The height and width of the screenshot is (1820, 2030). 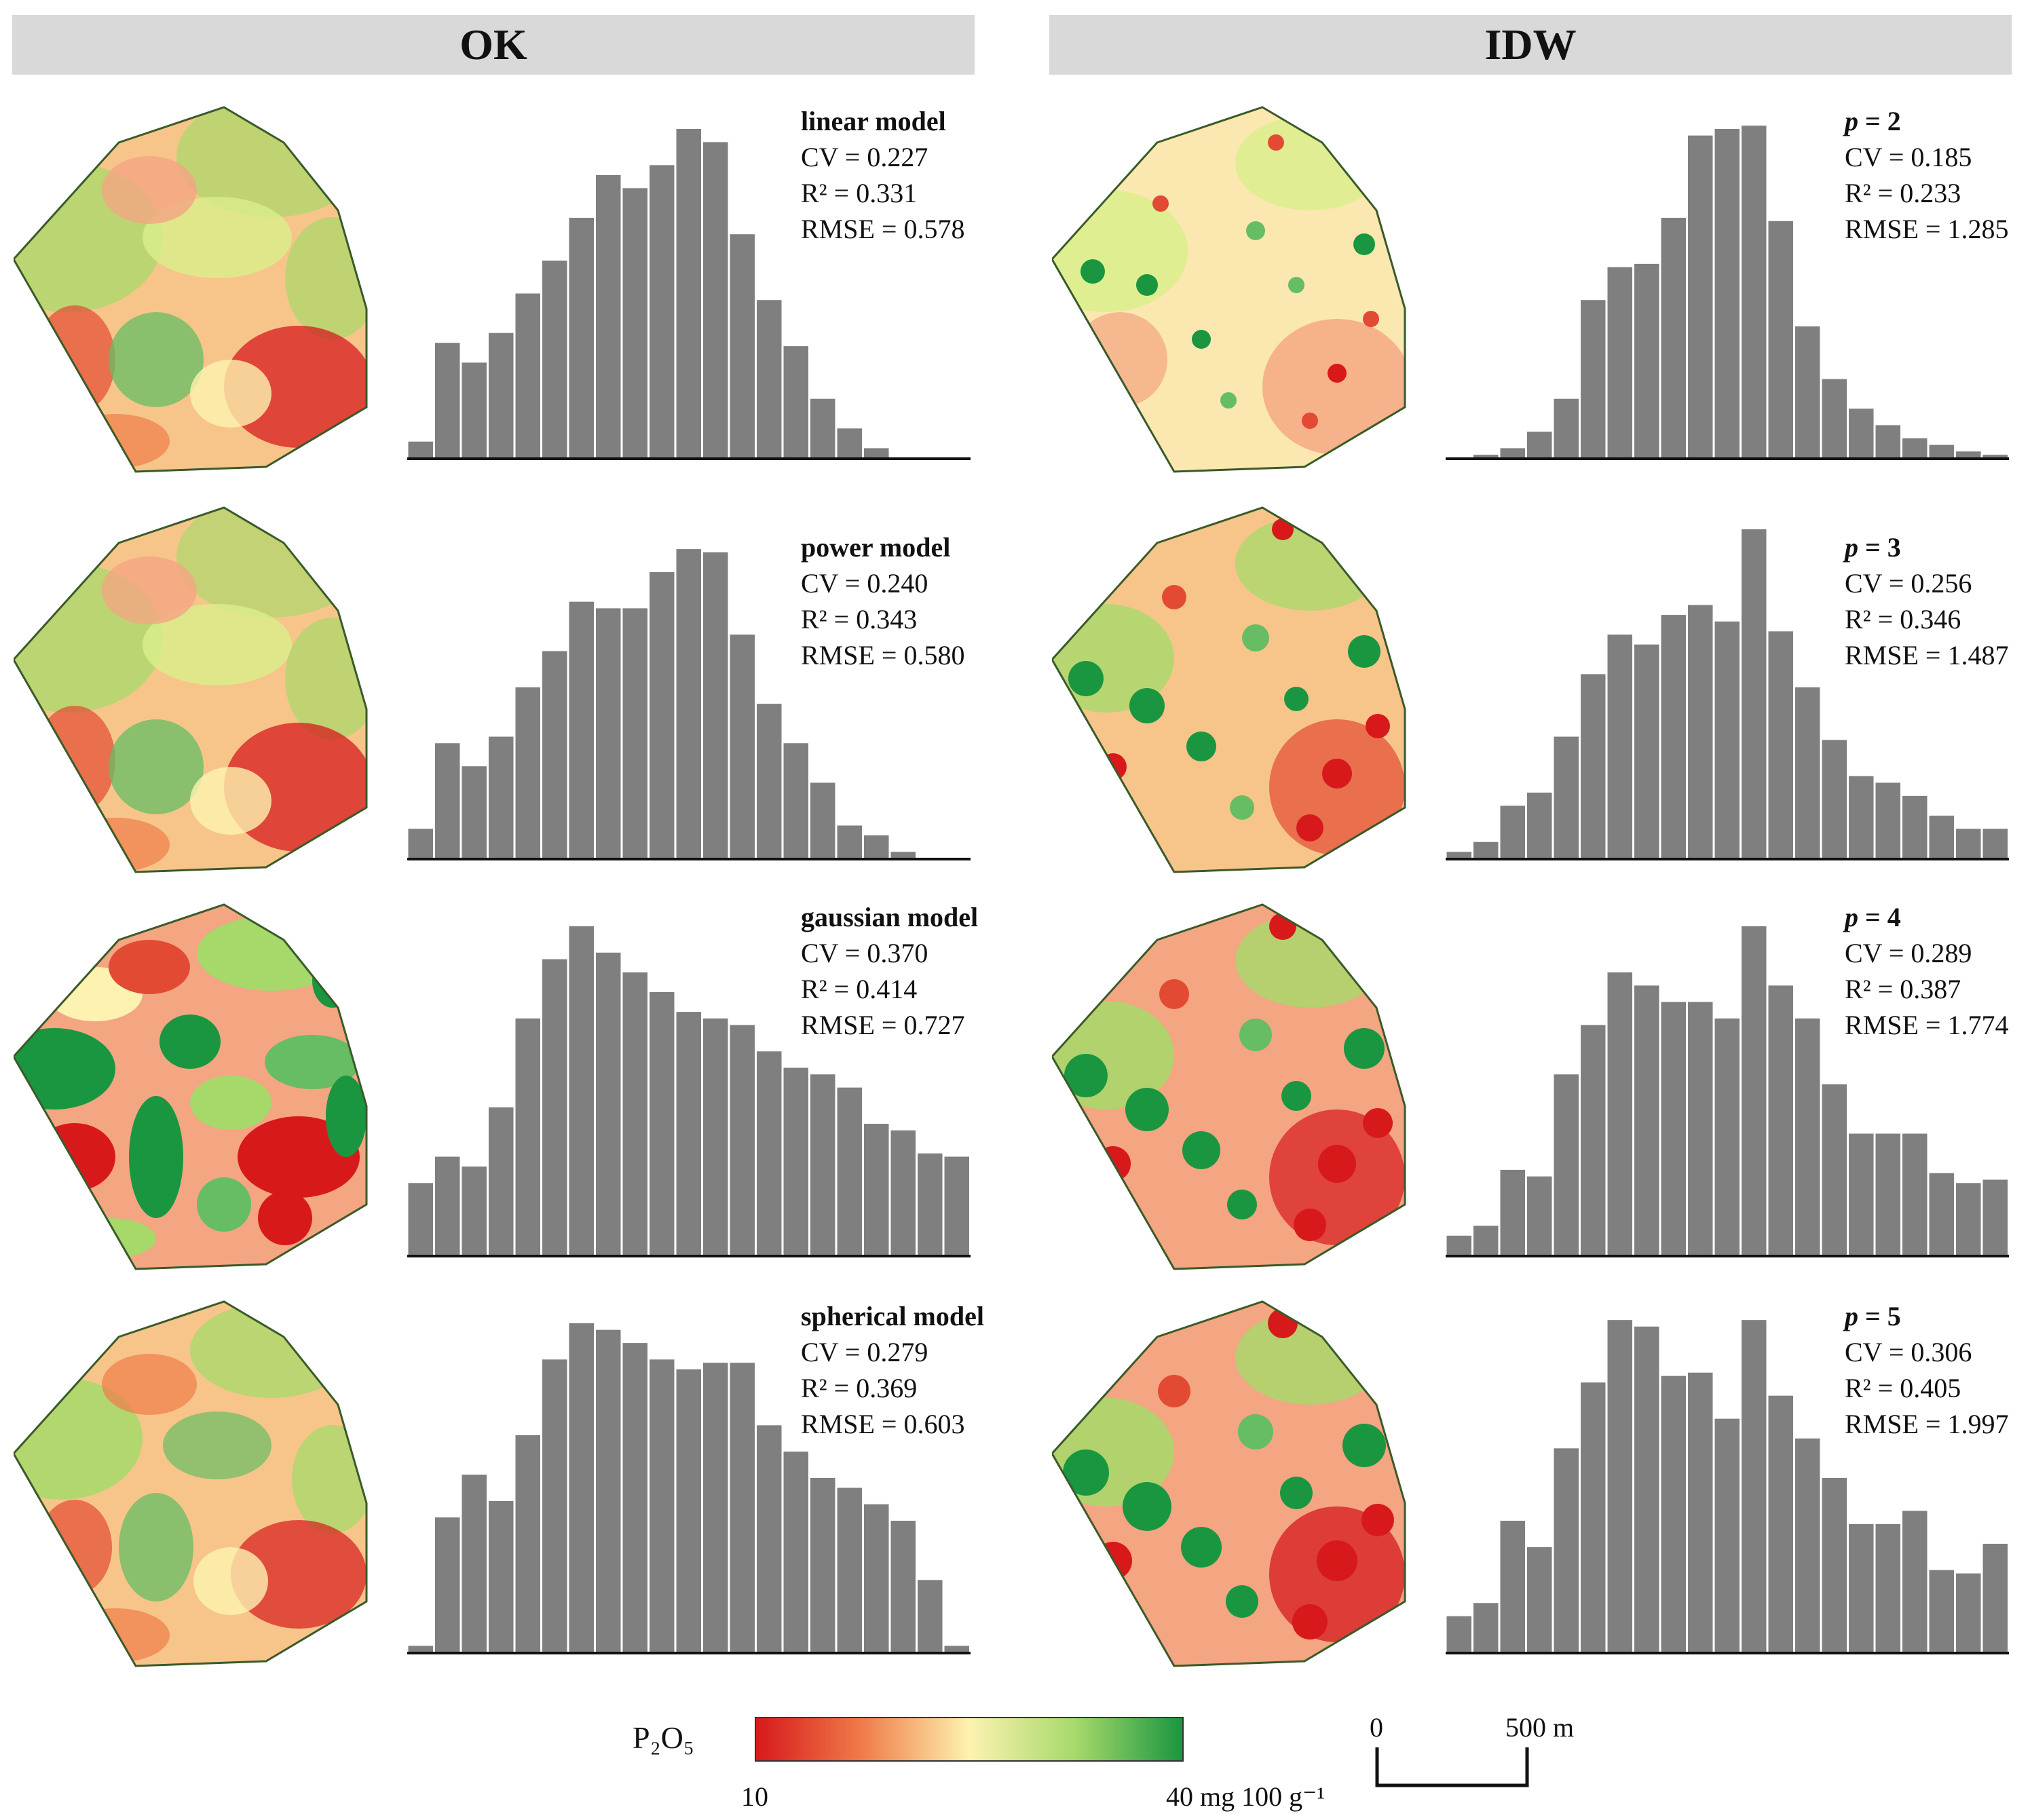 What do you see at coordinates (689, 1488) in the screenshot?
I see `histogram-ok-spherical` at bounding box center [689, 1488].